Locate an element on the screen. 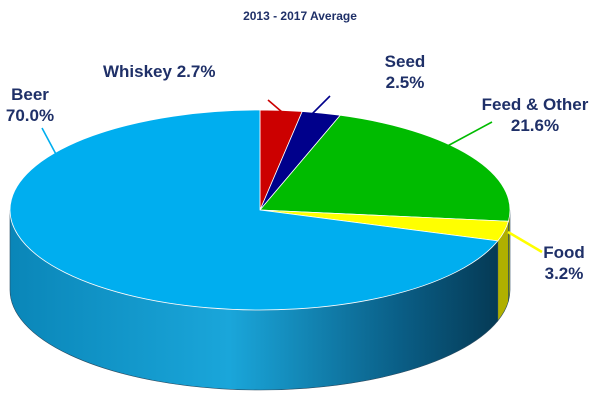  pie-label-food: Food 3.2% is located at coordinates (564, 263).